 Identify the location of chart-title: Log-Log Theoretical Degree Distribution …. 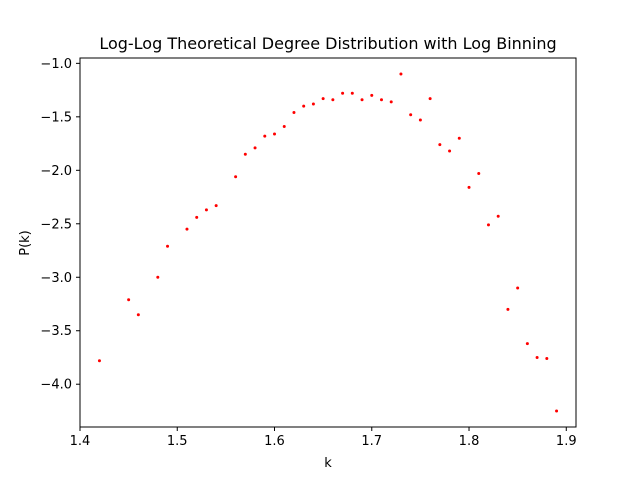
(327, 43).